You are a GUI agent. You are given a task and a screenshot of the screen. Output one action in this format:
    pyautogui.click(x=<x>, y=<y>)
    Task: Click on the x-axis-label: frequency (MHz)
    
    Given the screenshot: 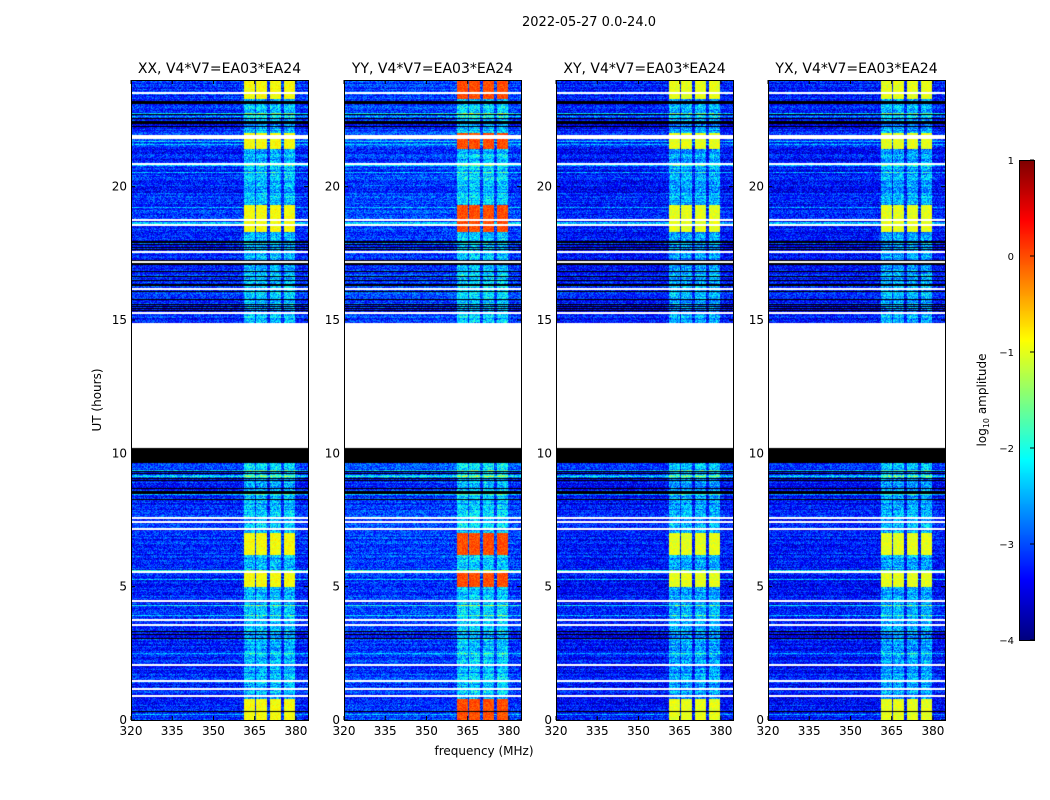 What is the action you would take?
    pyautogui.click(x=483, y=751)
    